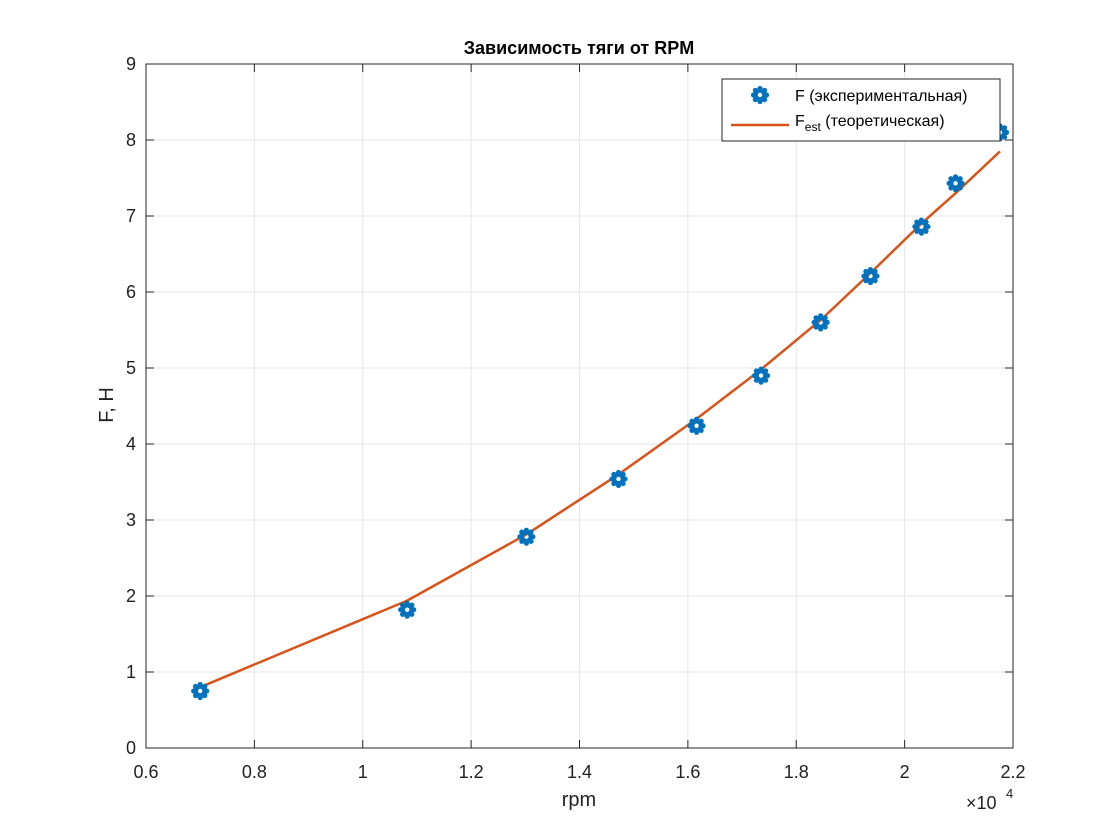  Describe the element at coordinates (579, 800) in the screenshot. I see `x-axis-label: rpm` at that location.